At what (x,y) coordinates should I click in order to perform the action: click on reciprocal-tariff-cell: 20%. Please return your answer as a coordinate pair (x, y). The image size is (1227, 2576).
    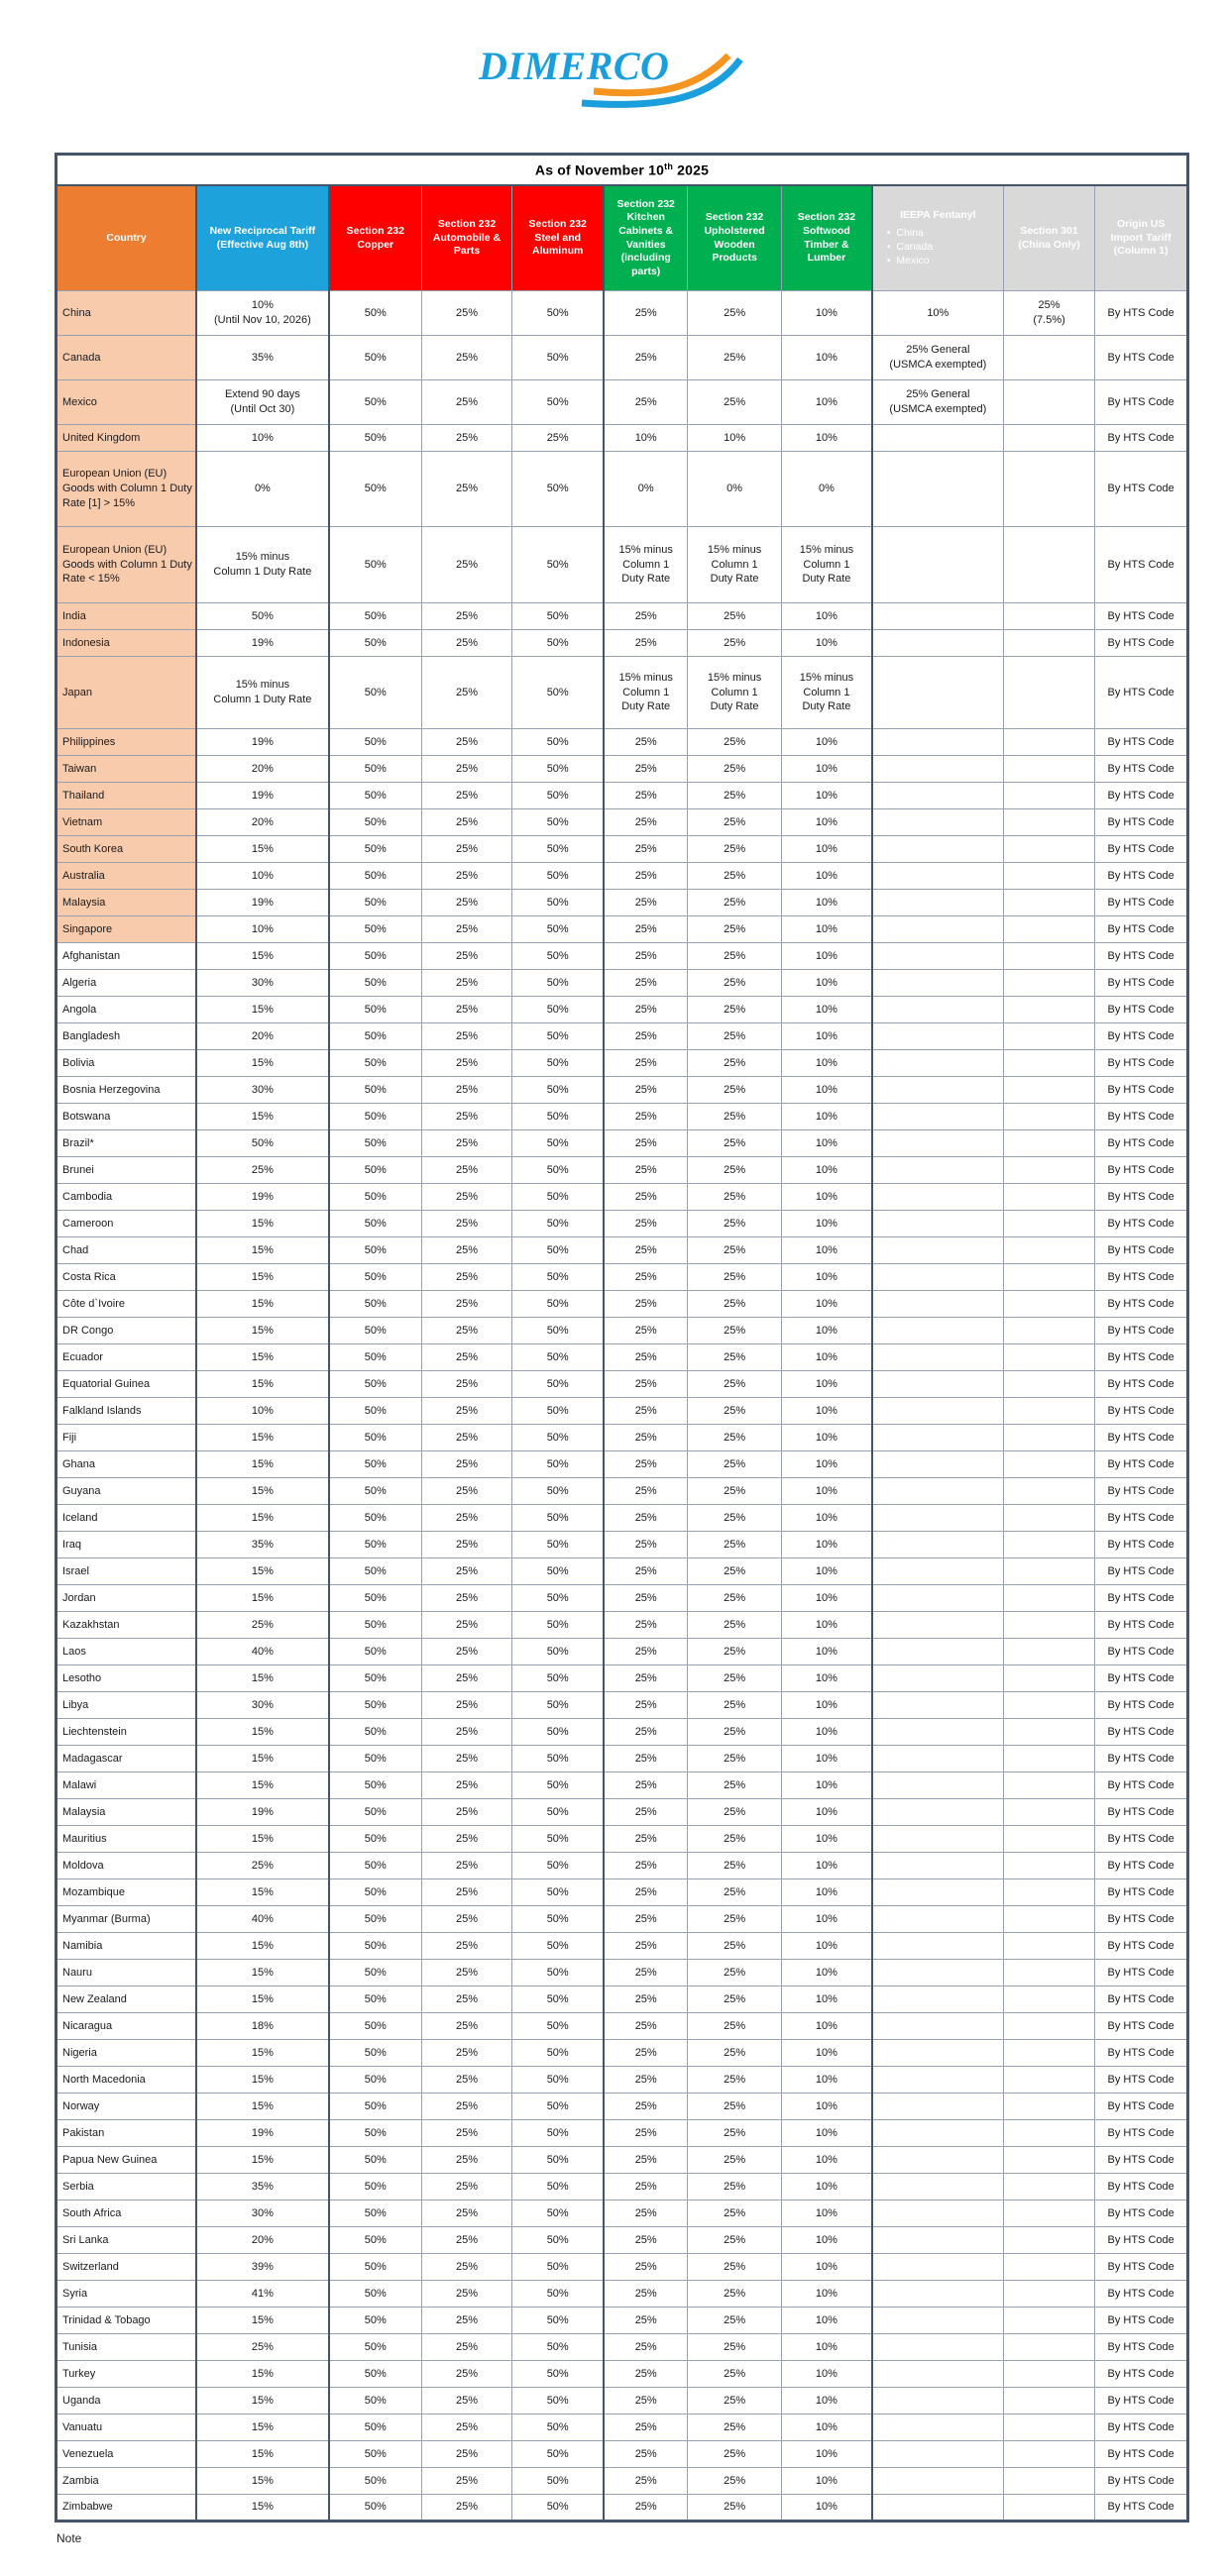
    Looking at the image, I should click on (263, 822).